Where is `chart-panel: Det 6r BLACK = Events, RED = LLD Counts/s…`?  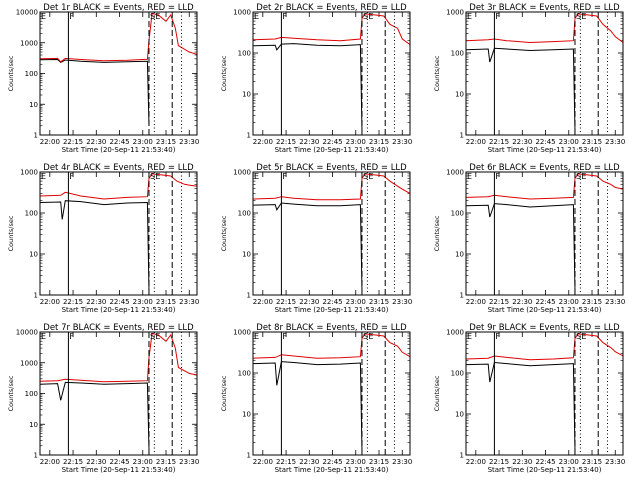 chart-panel: Det 6r BLACK = Events, RED = LLD Counts/s… is located at coordinates (529, 238).